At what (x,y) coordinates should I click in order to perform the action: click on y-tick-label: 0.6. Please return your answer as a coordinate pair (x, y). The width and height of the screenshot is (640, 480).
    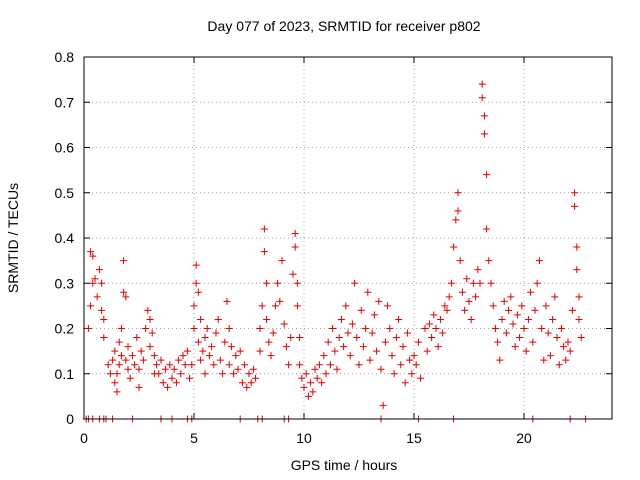
    Looking at the image, I should click on (65, 148).